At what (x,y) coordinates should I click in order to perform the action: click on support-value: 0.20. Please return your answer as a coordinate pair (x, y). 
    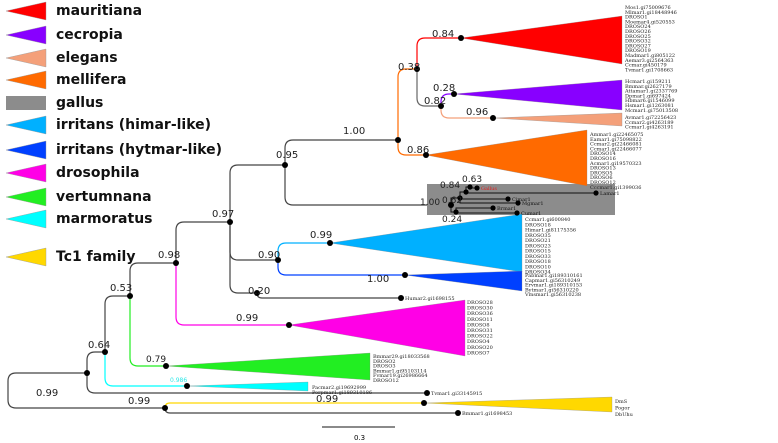
    Looking at the image, I should click on (259, 291).